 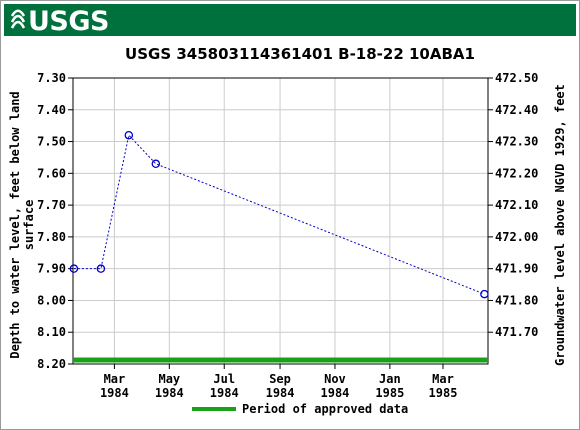 I want to click on y2-tick-label: 472.00, so click(x=516, y=237).